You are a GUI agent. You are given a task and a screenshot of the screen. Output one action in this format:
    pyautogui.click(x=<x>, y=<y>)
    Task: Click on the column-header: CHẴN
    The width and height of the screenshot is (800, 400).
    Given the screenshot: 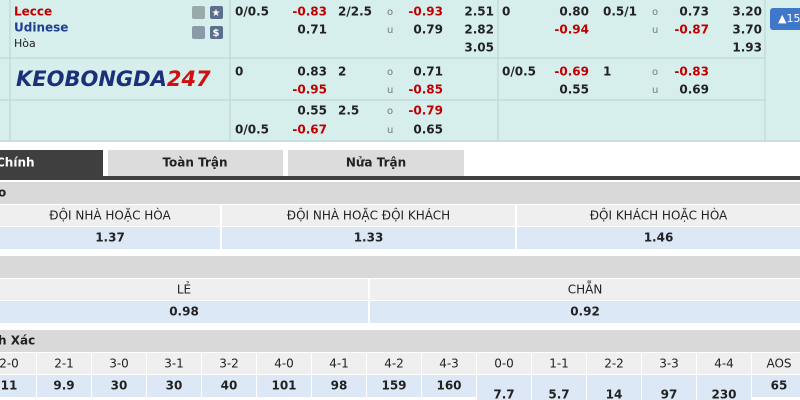 What is the action you would take?
    pyautogui.click(x=585, y=289)
    